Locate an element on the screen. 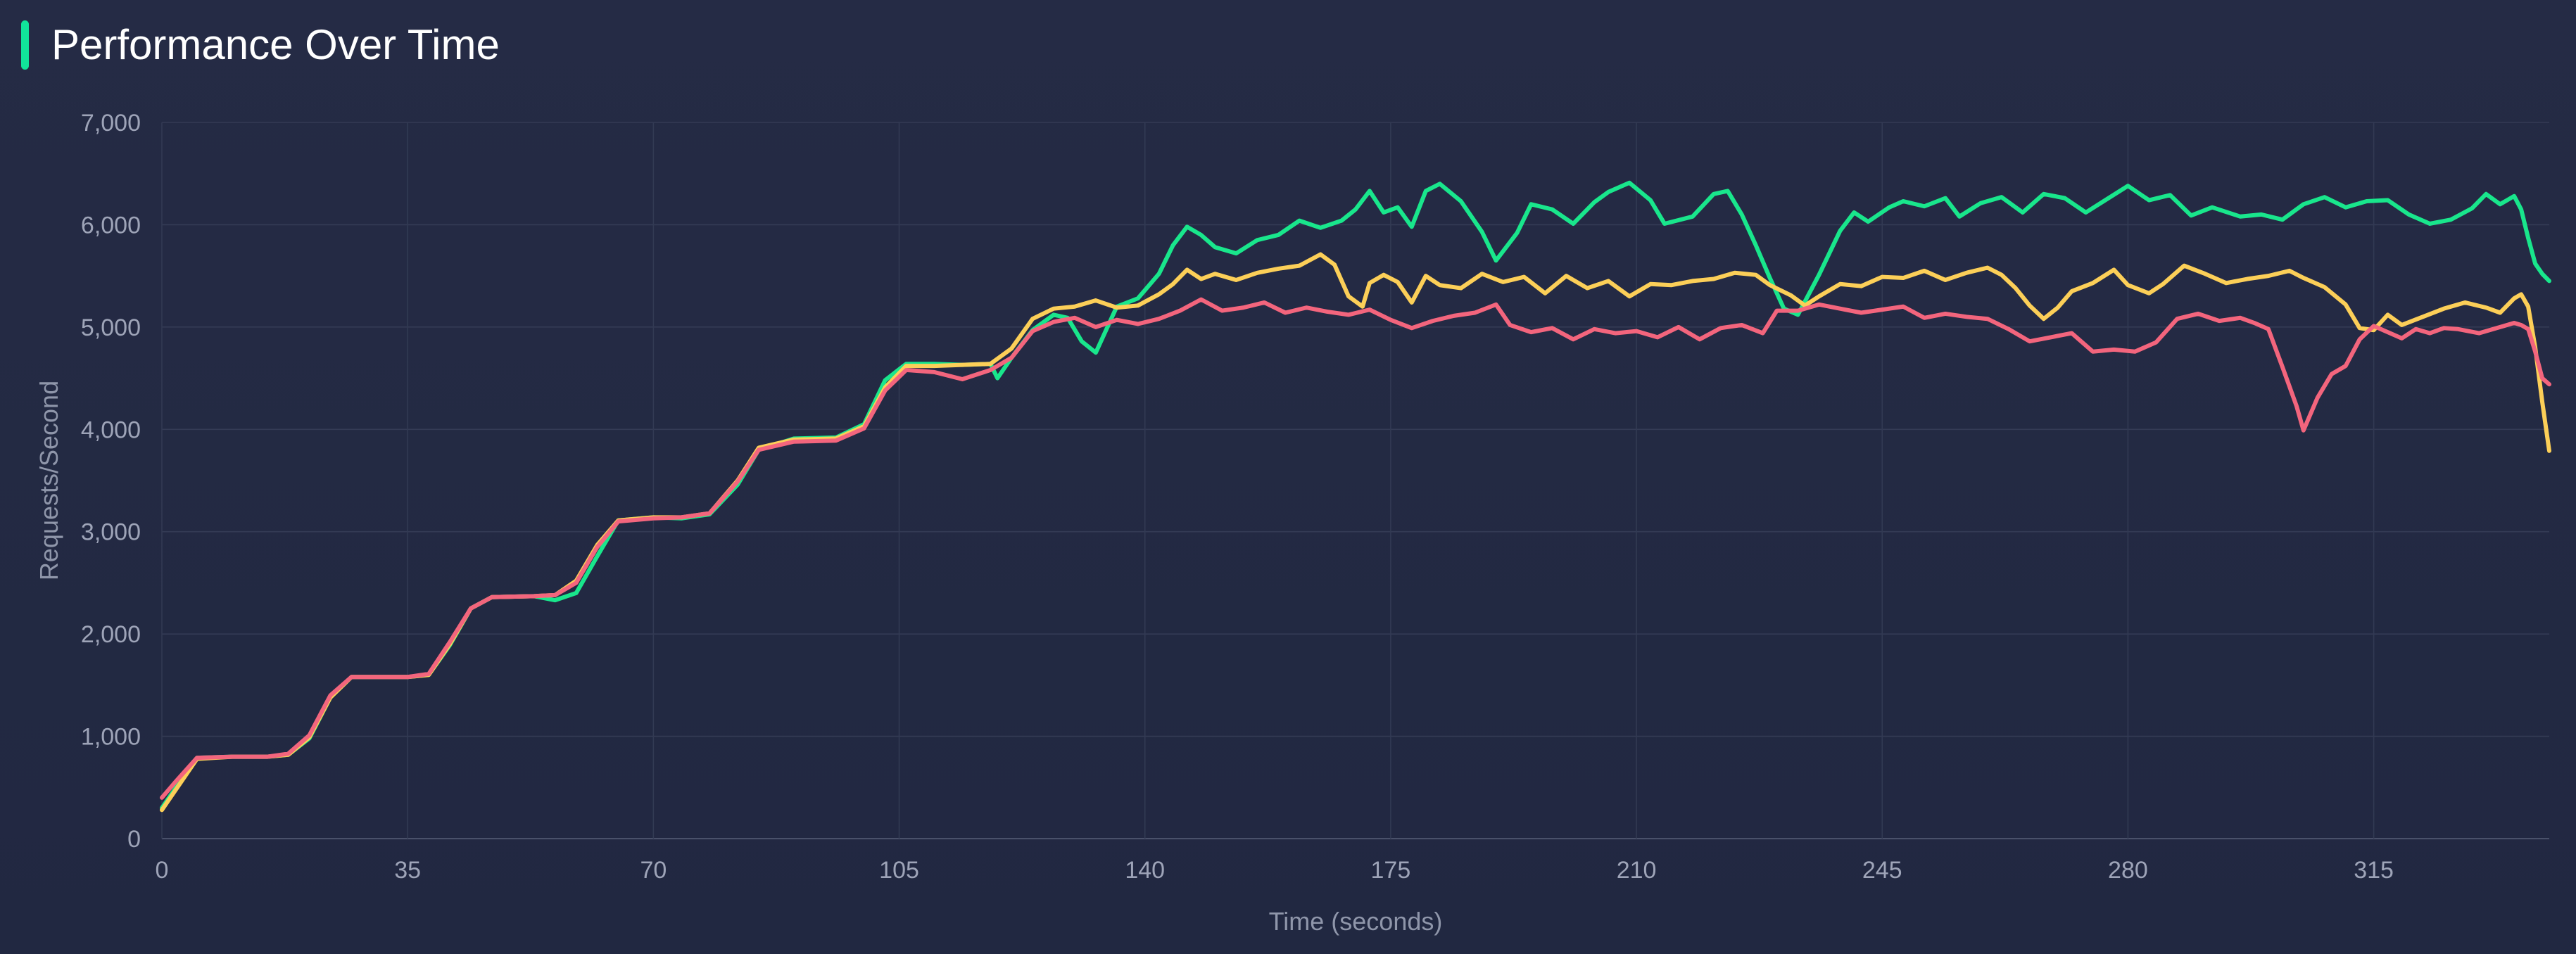  y-tick-label: 7,000 is located at coordinates (111, 123).